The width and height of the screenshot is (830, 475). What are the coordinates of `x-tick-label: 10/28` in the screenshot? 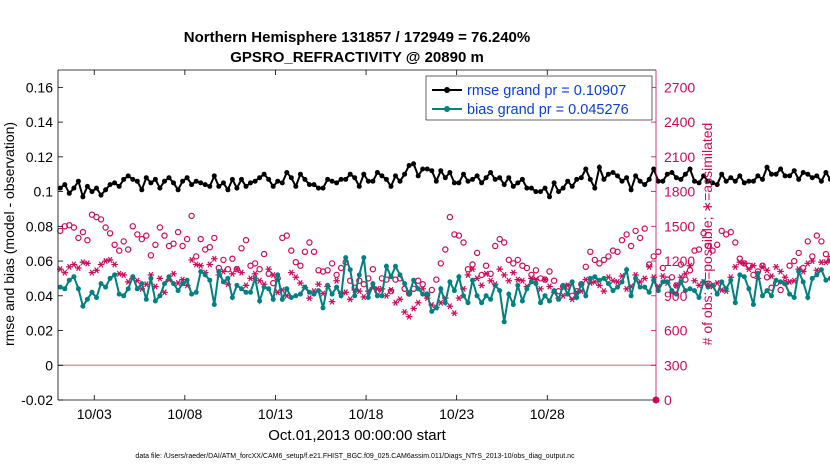 It's located at (547, 414).